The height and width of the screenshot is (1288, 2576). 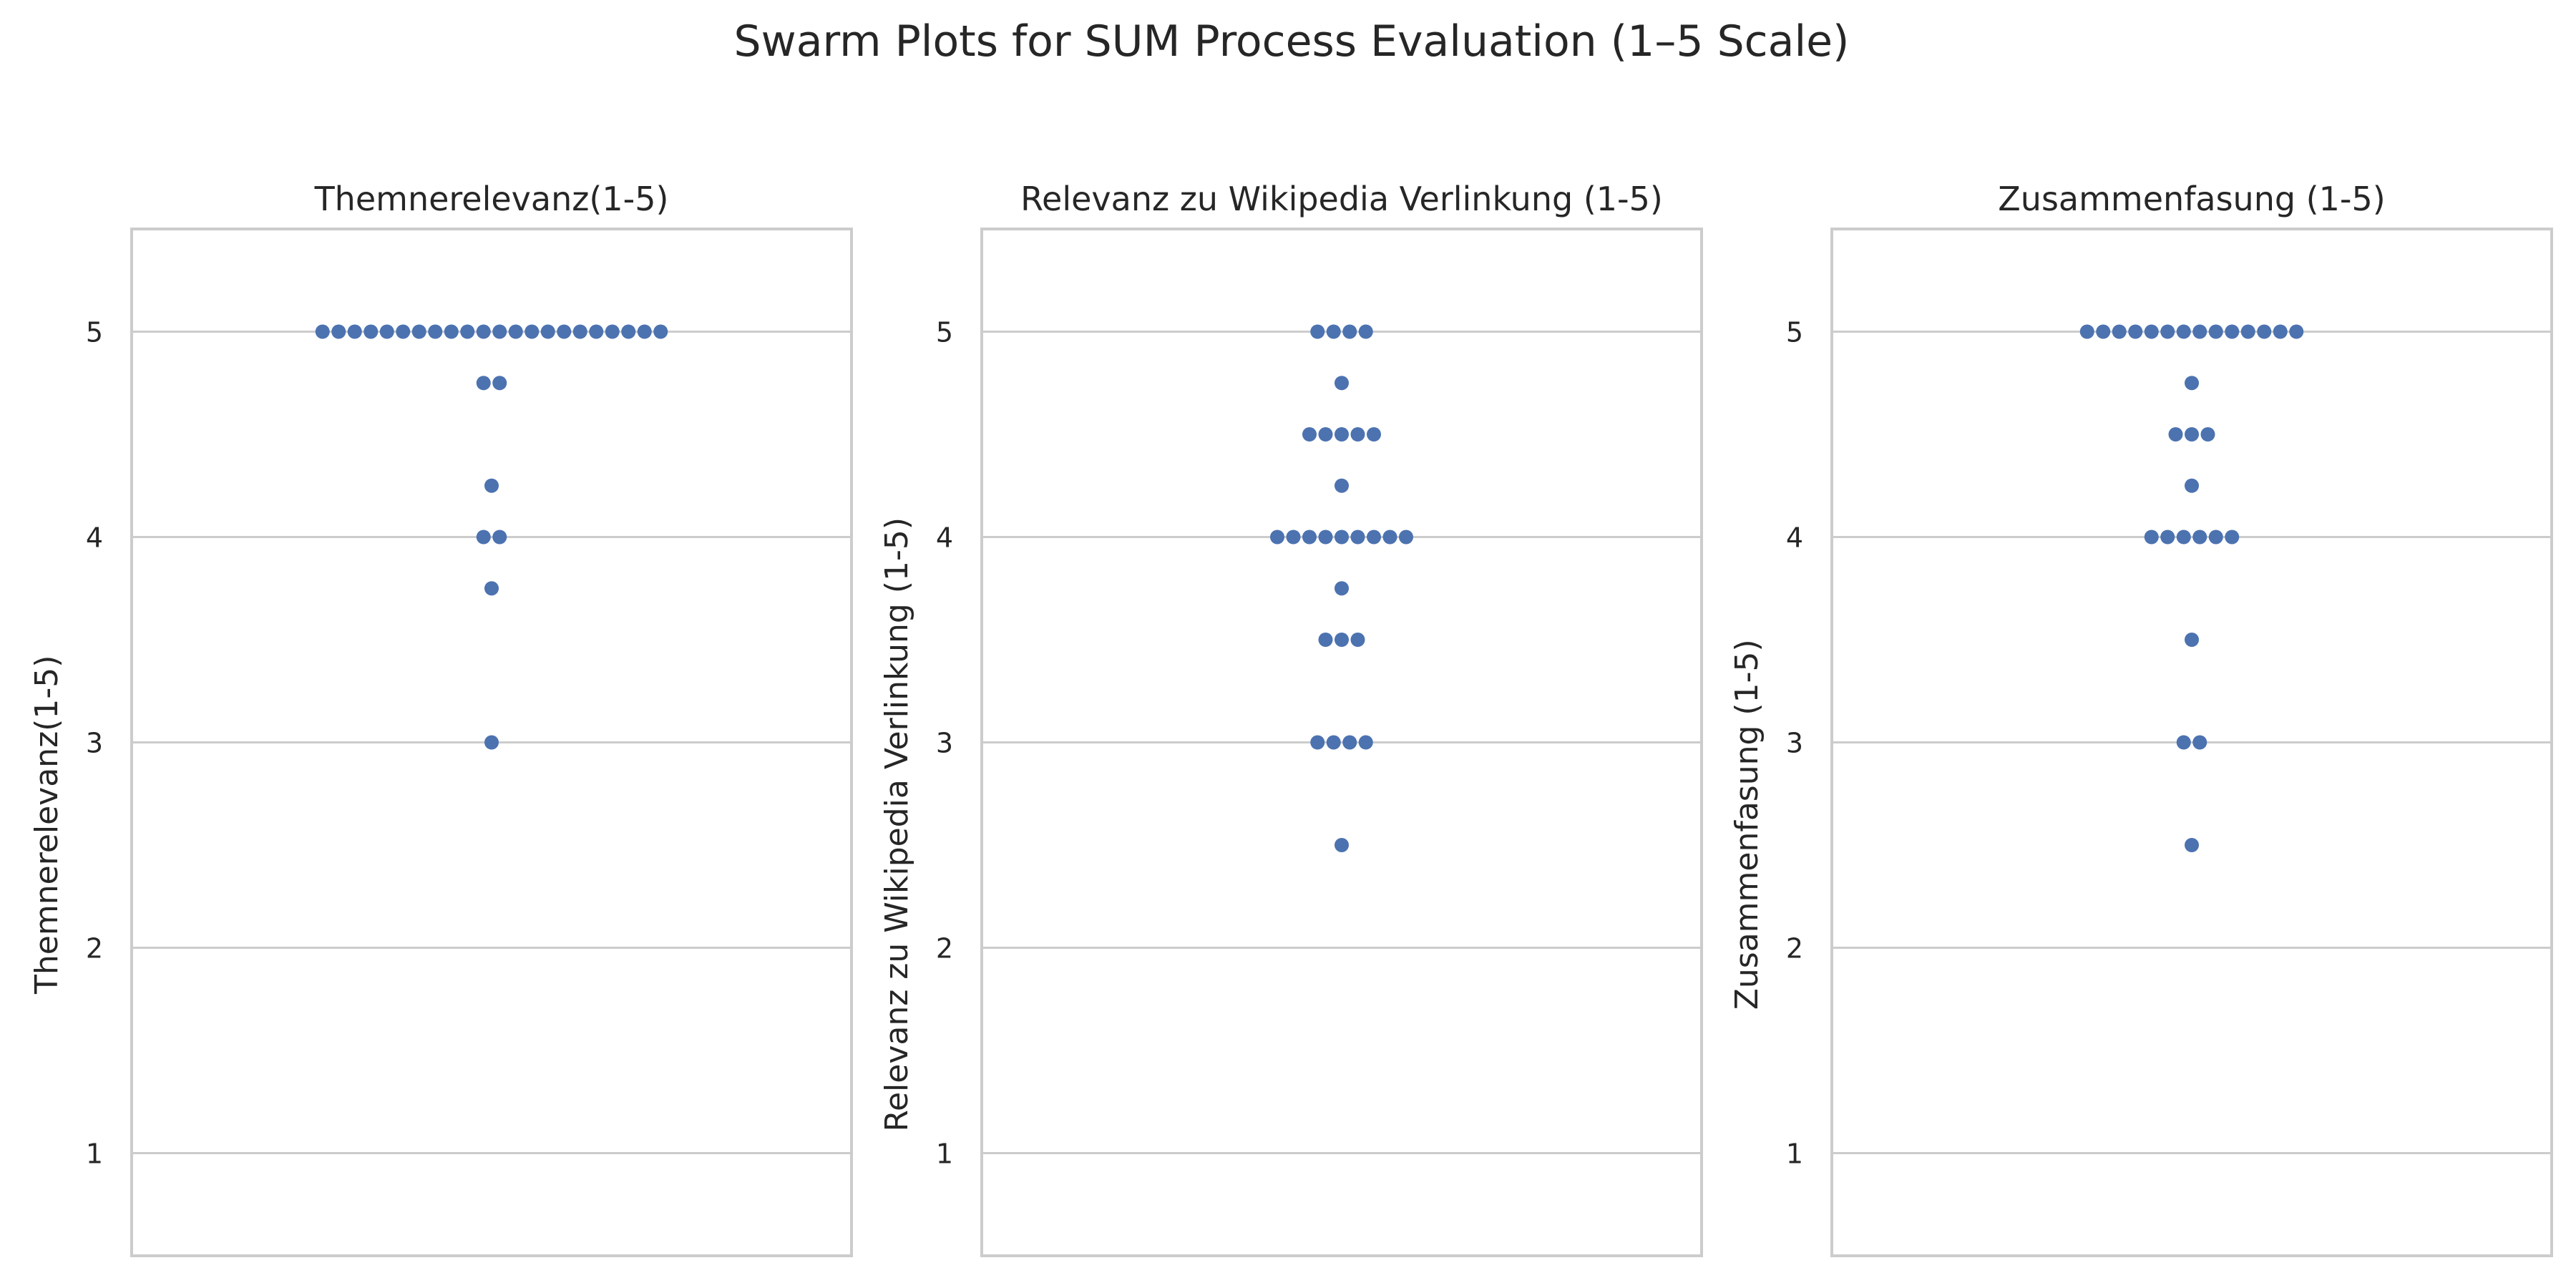 I want to click on y-axis-label: Themnerelevanz(1-5), so click(x=47, y=825).